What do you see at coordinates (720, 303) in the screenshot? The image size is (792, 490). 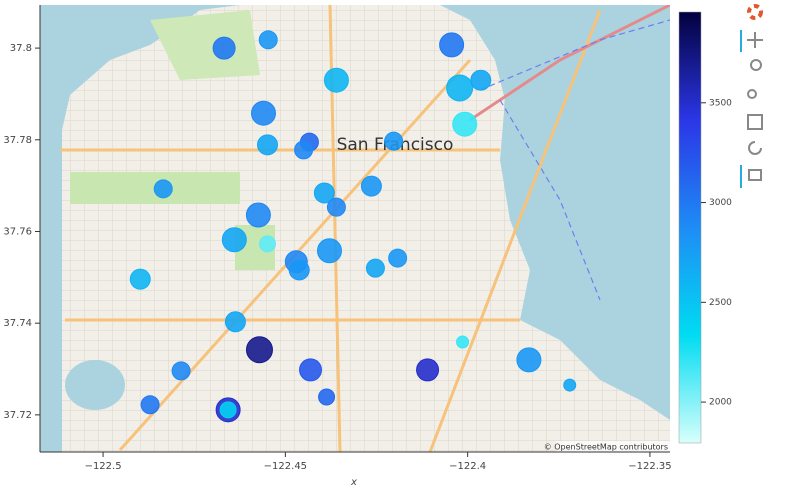 I see `colorbar-tick-label: 2500` at bounding box center [720, 303].